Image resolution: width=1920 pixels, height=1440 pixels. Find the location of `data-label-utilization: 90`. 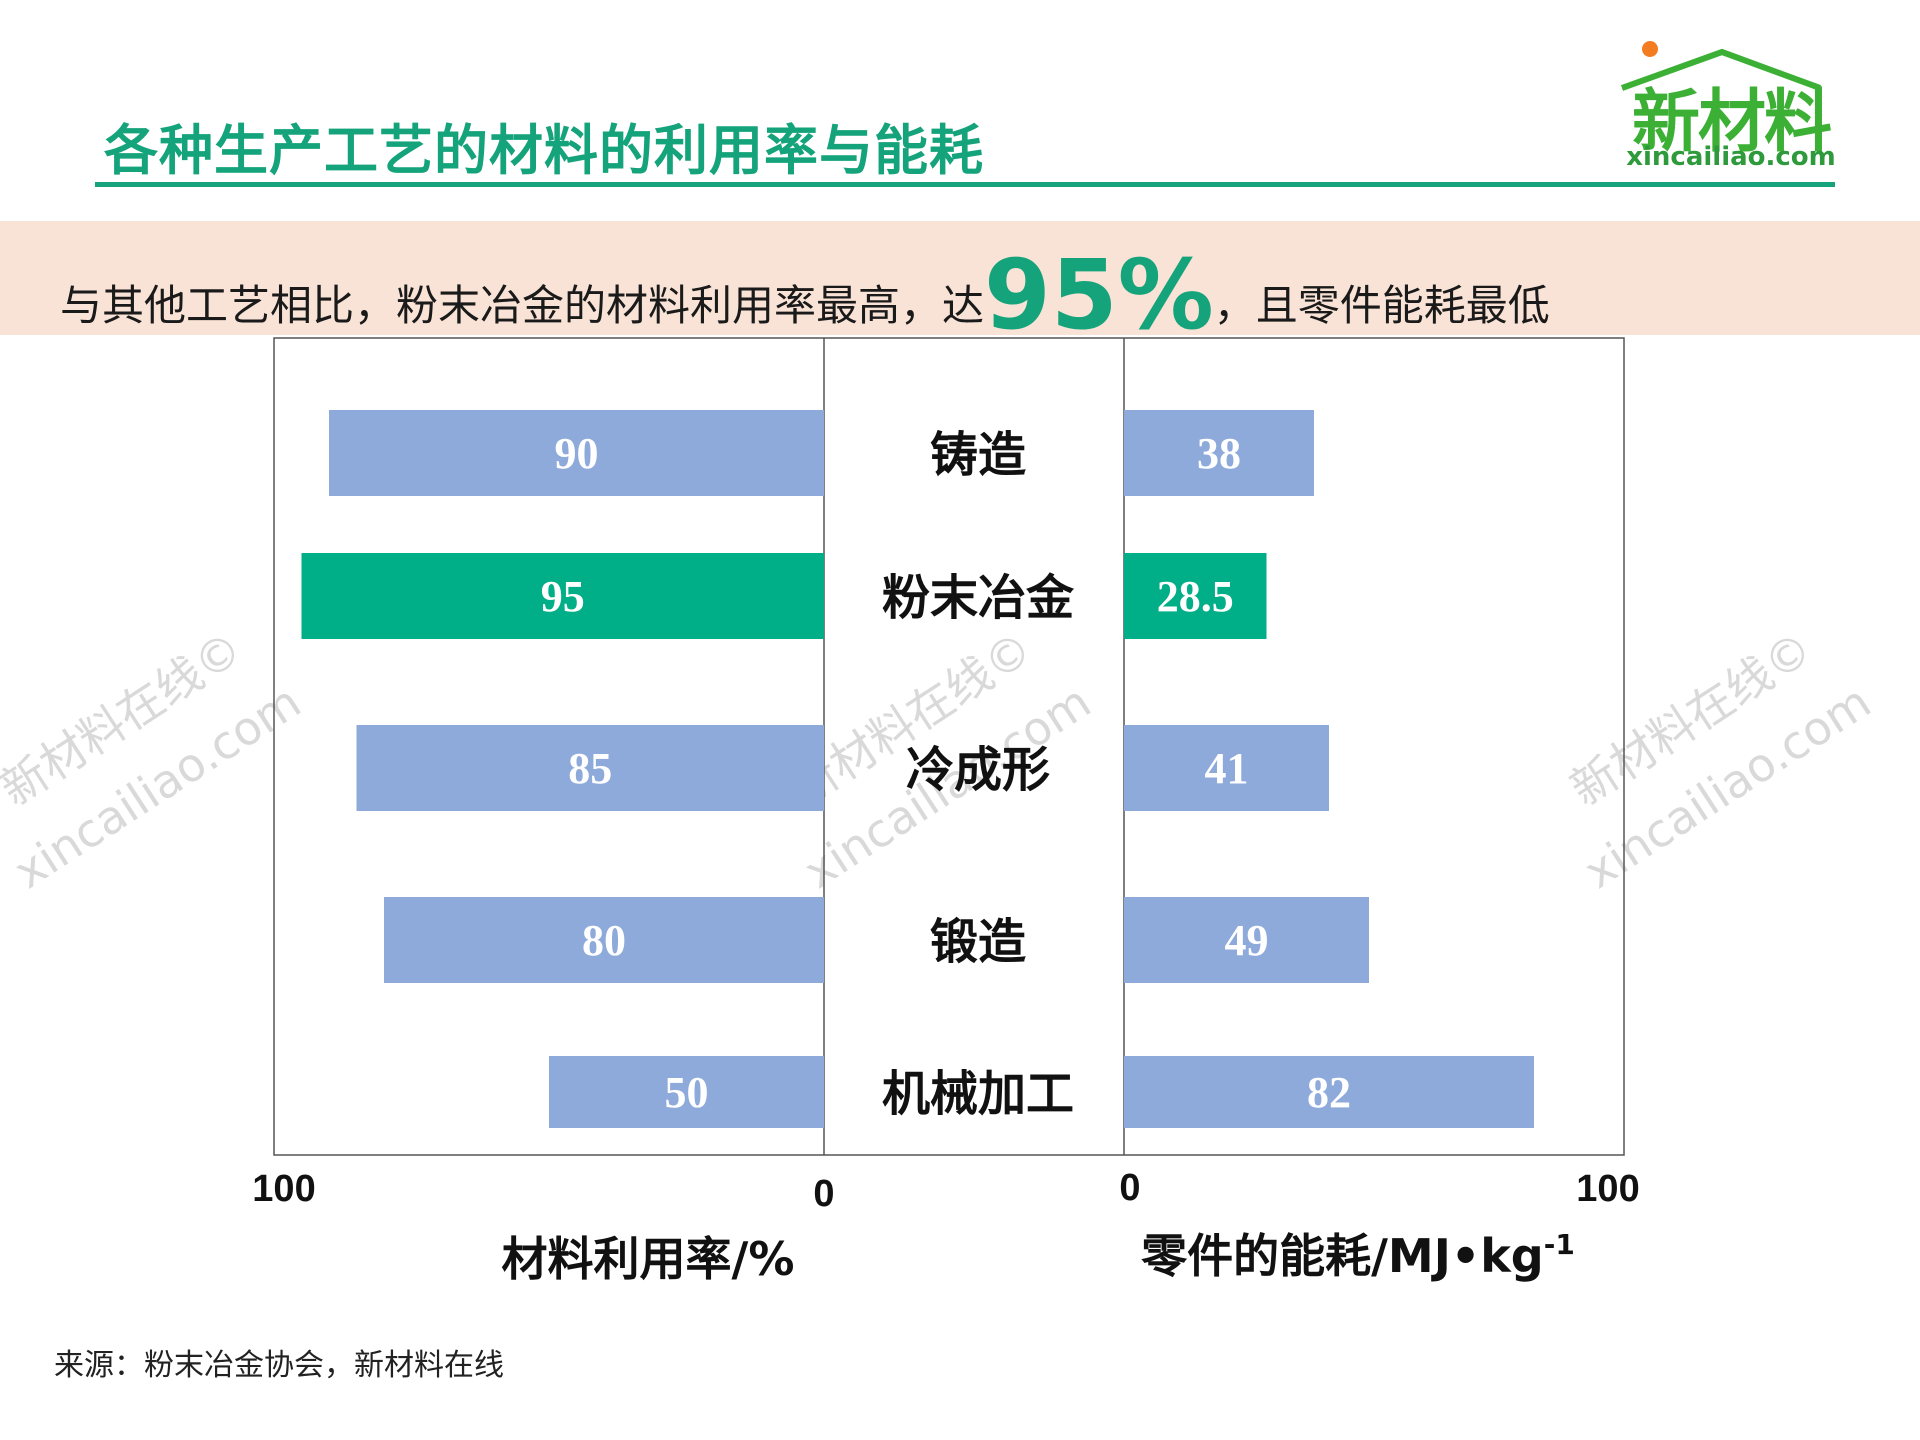

data-label-utilization: 90 is located at coordinates (577, 453).